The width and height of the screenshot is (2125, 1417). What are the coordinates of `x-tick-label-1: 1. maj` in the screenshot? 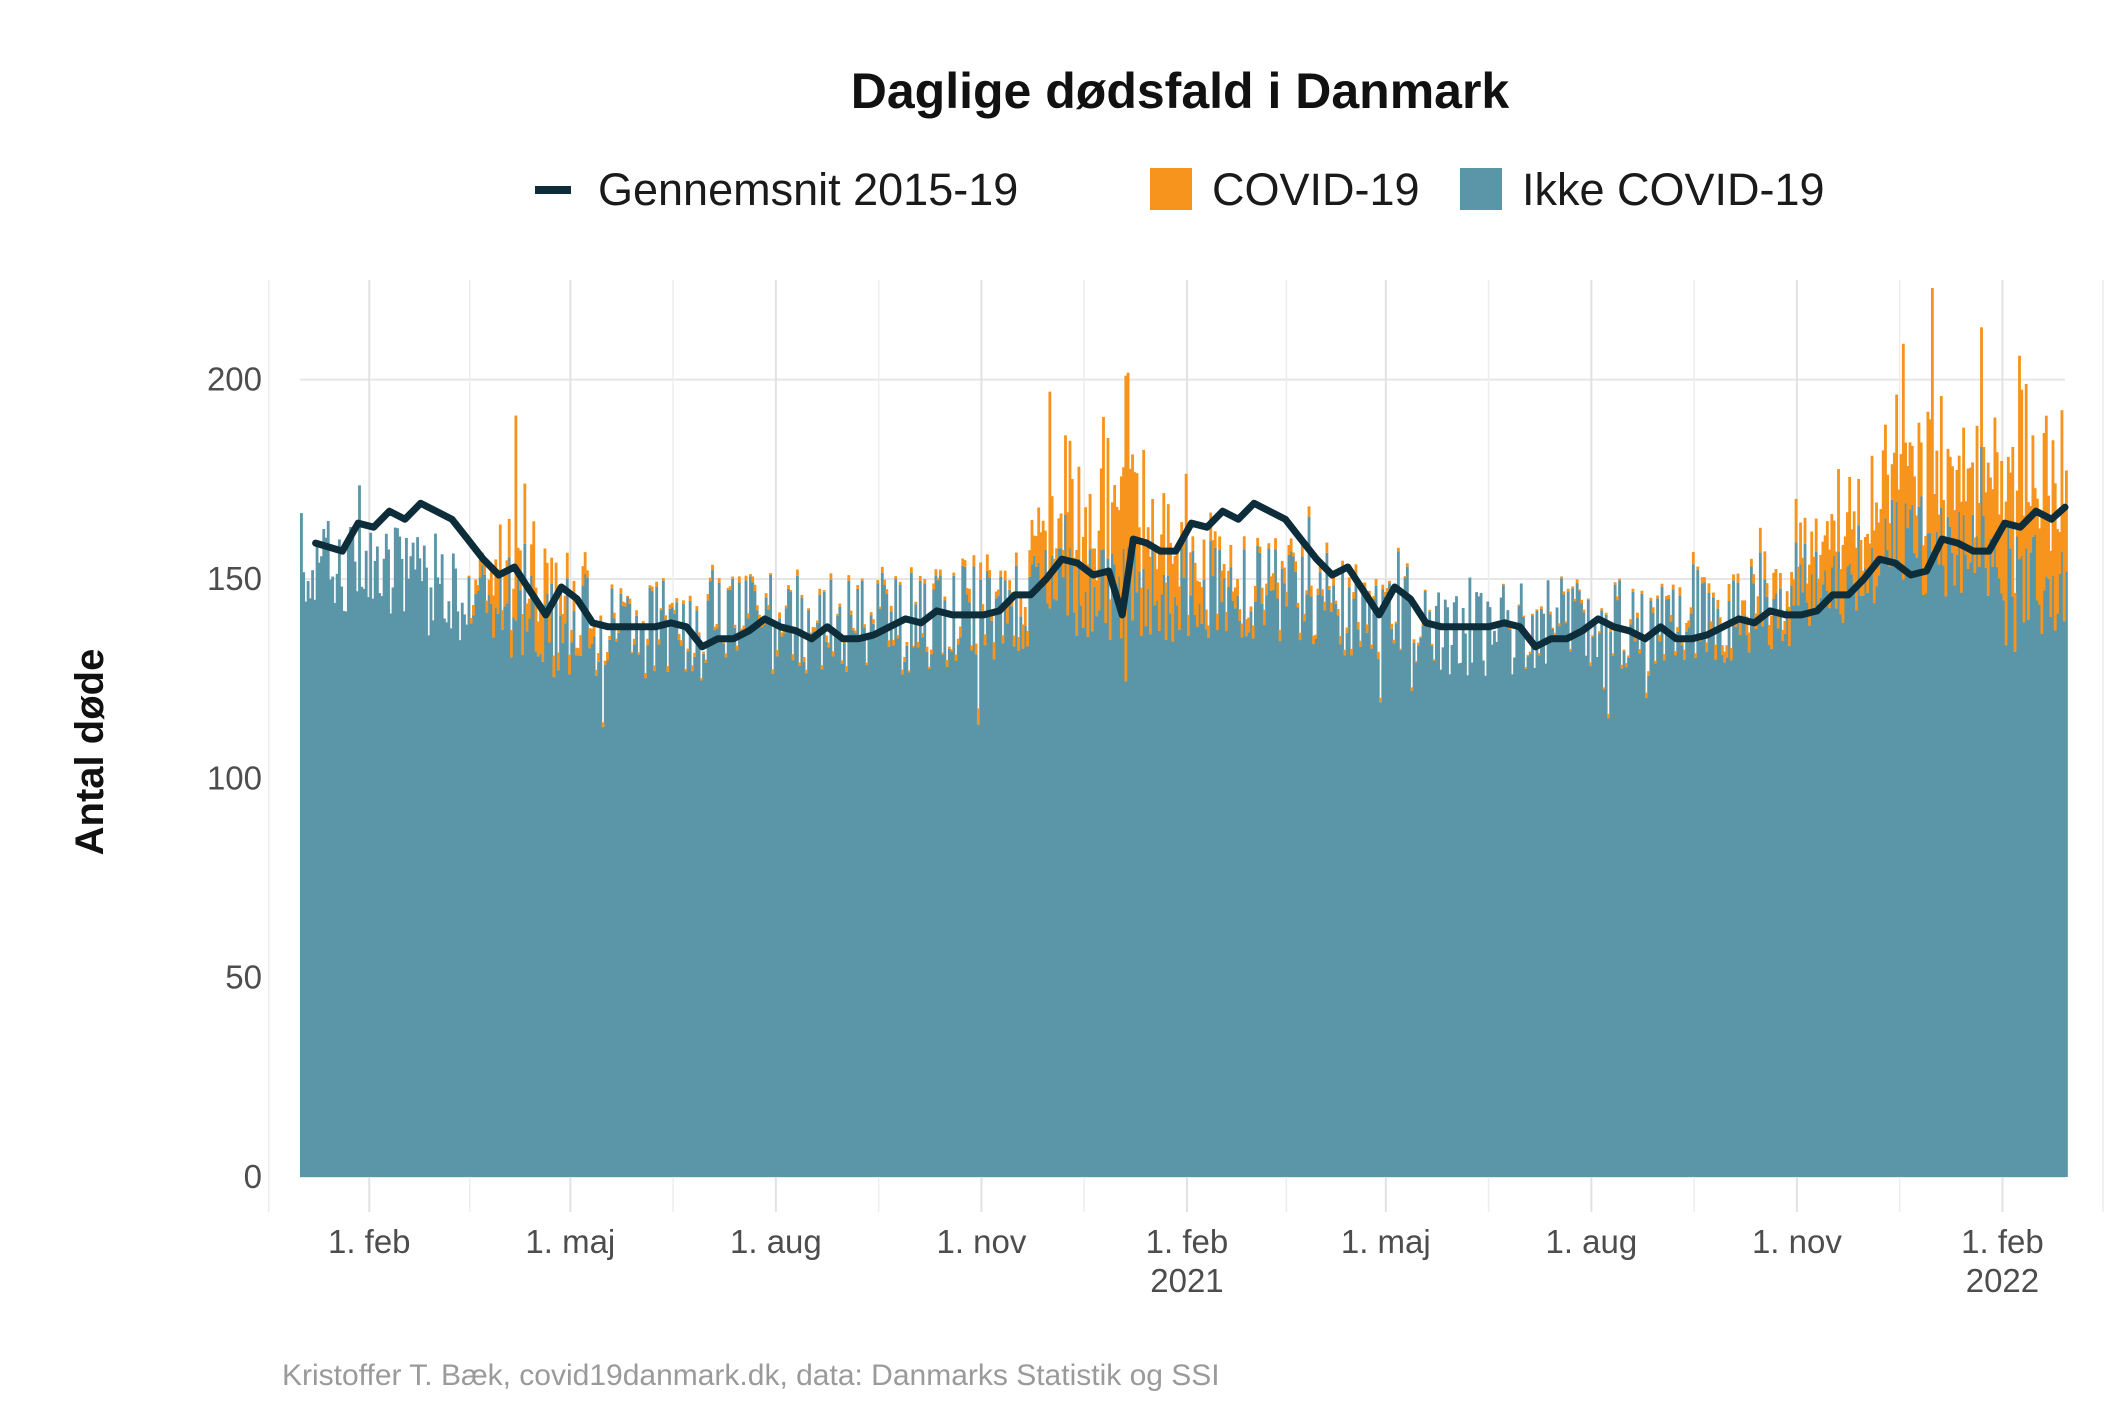 It's located at (570, 1241).